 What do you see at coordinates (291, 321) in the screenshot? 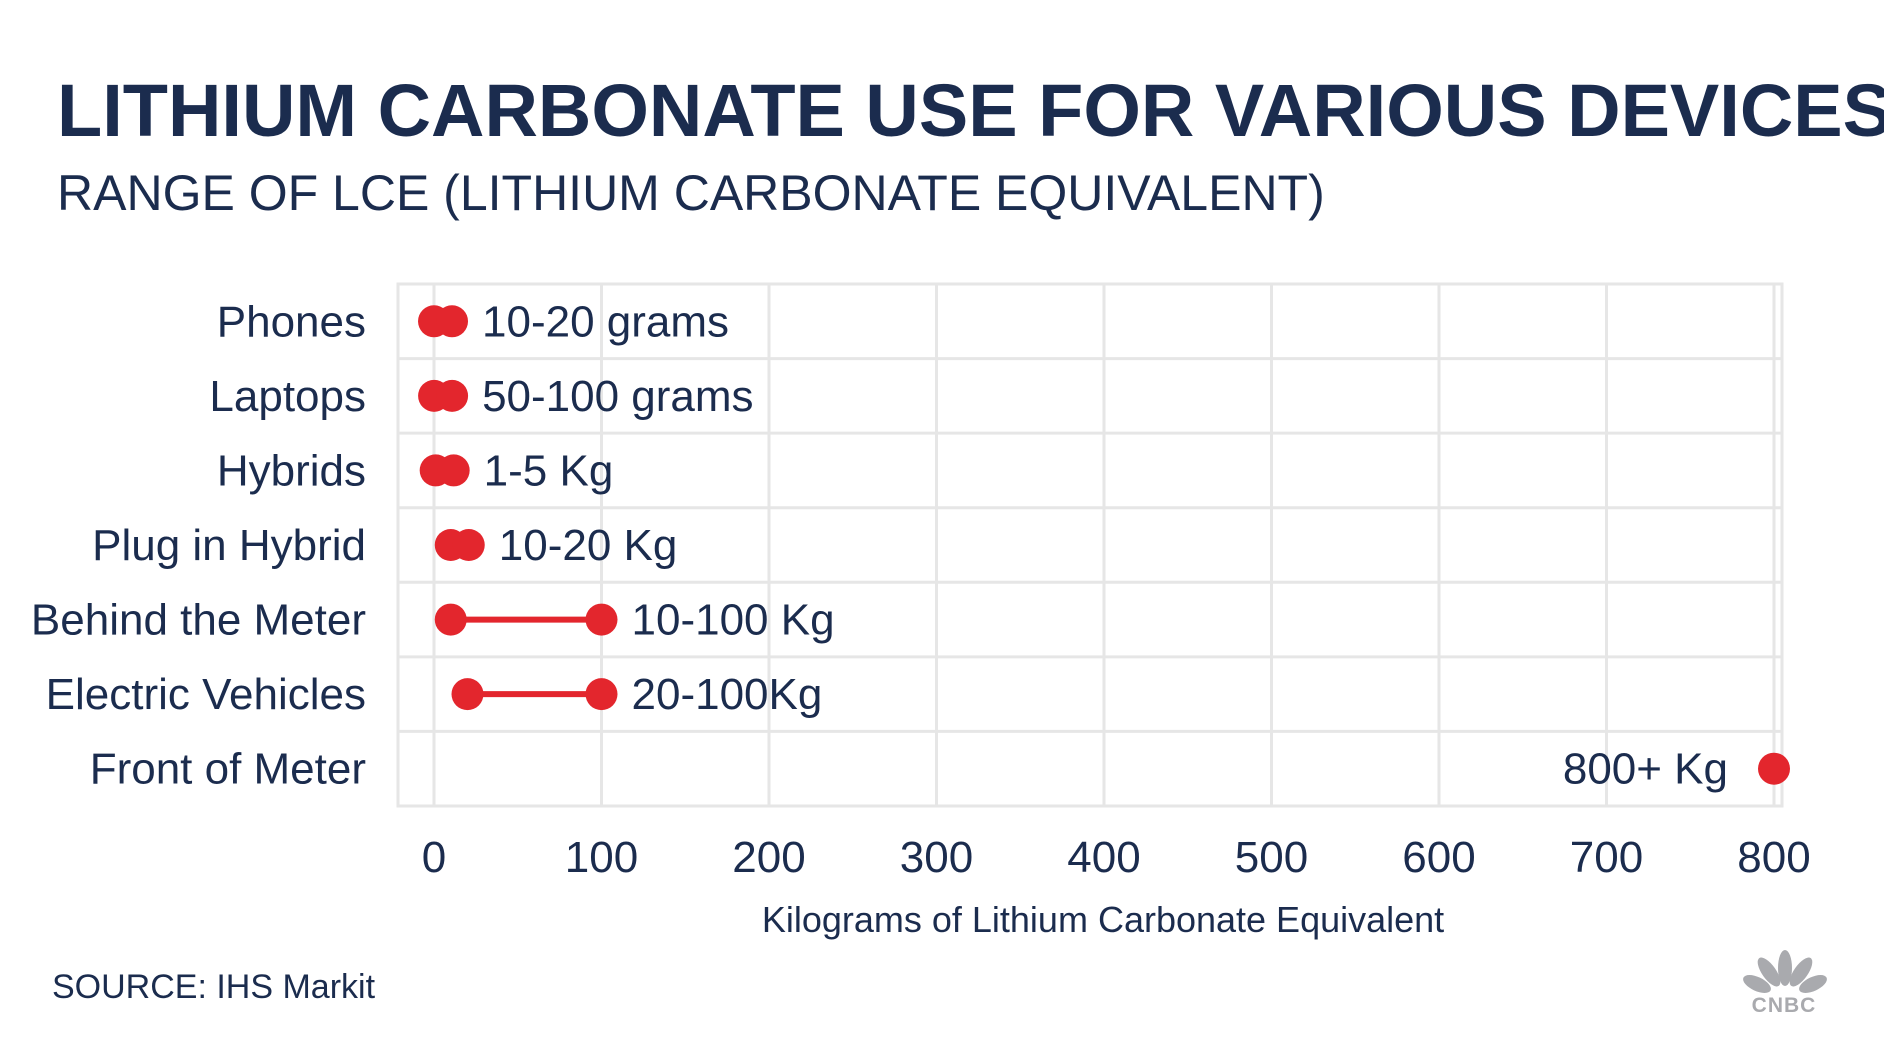
I see `category-label: Phones` at bounding box center [291, 321].